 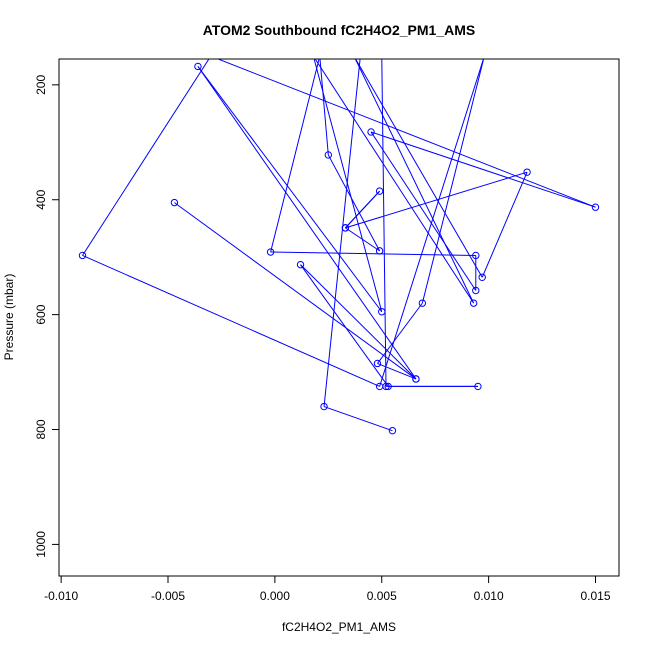 What do you see at coordinates (382, 596) in the screenshot?
I see `x-tick-label: 0.005` at bounding box center [382, 596].